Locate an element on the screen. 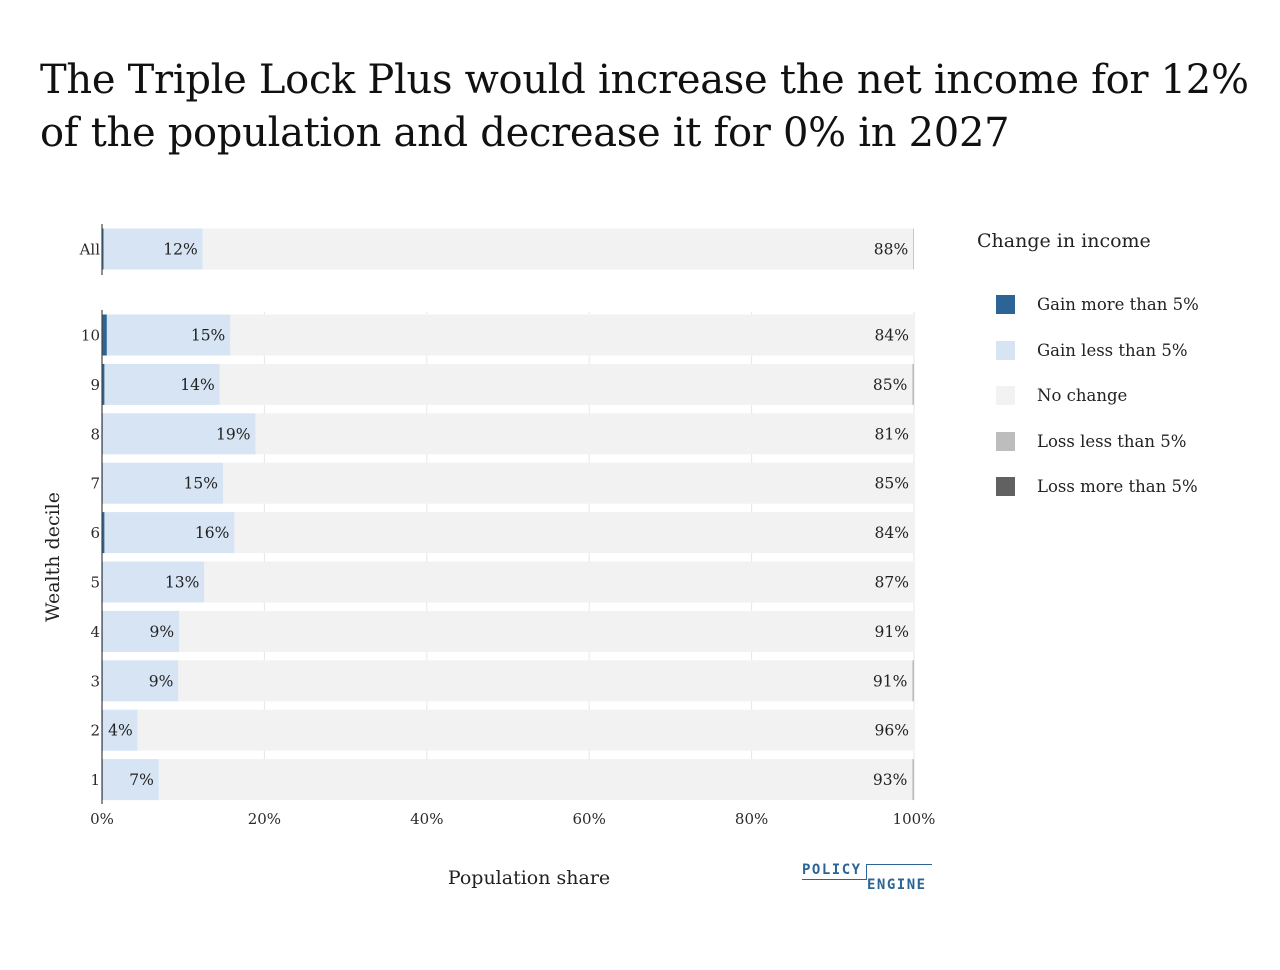 Image resolution: width=1280 pixels, height=970 pixels. logo-line1: POLICY is located at coordinates (832, 870).